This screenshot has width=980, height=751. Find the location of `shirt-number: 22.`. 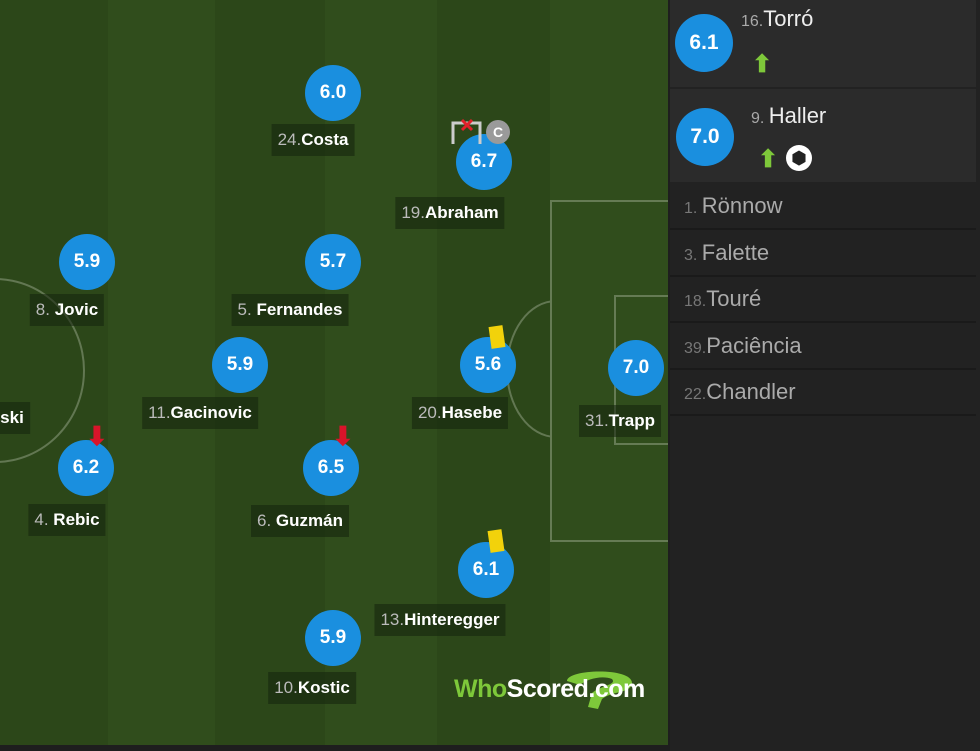

shirt-number: 22. is located at coordinates (695, 394).